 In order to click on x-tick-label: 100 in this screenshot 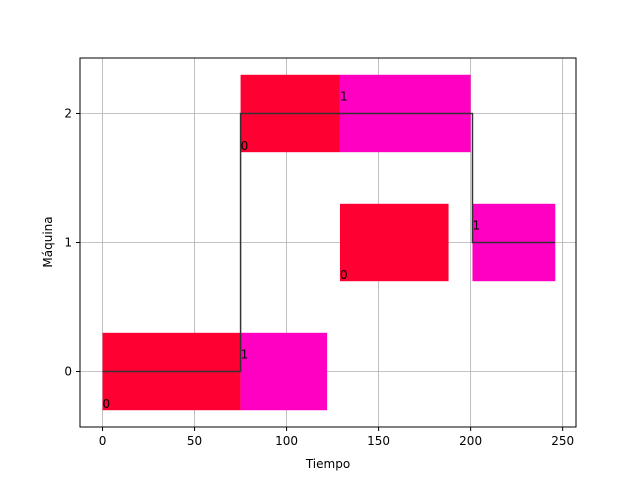, I will do `click(286, 441)`.